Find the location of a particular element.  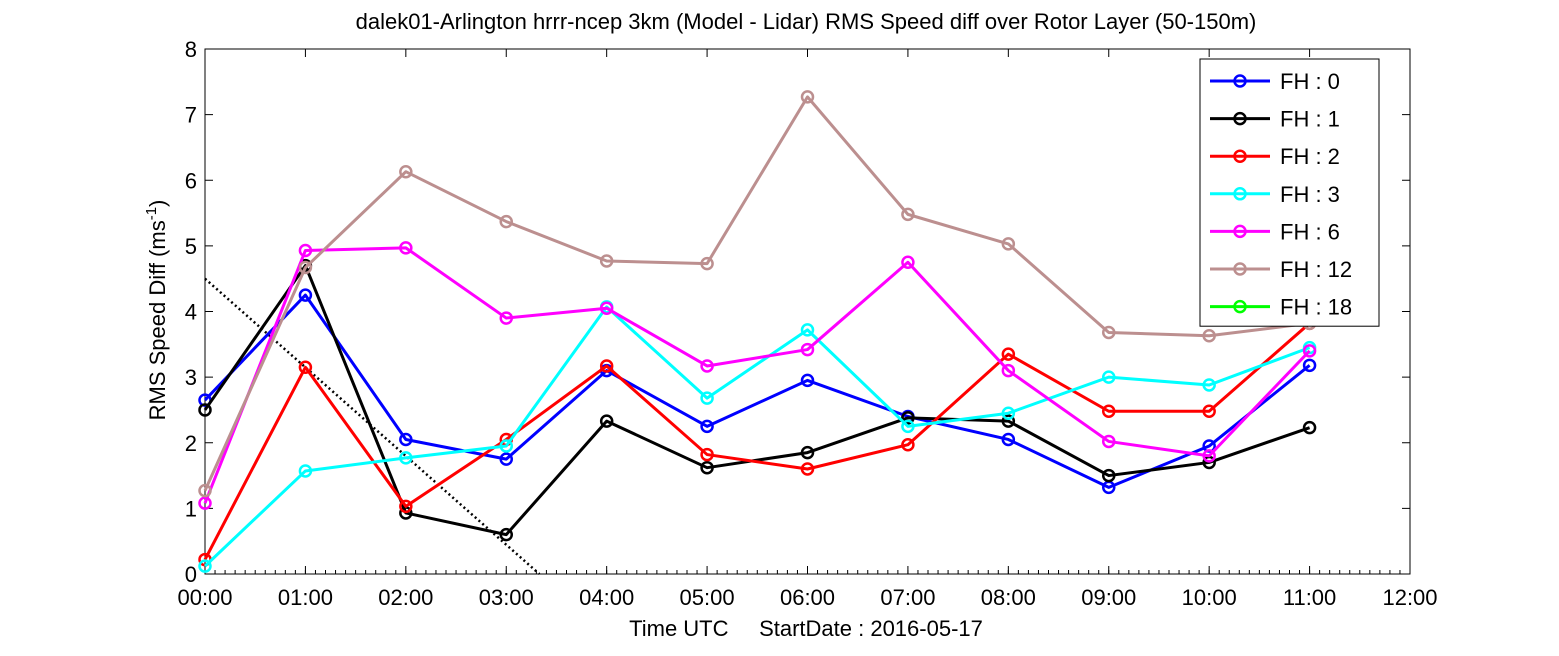

y-tick-label: 4 is located at coordinates (191, 312).